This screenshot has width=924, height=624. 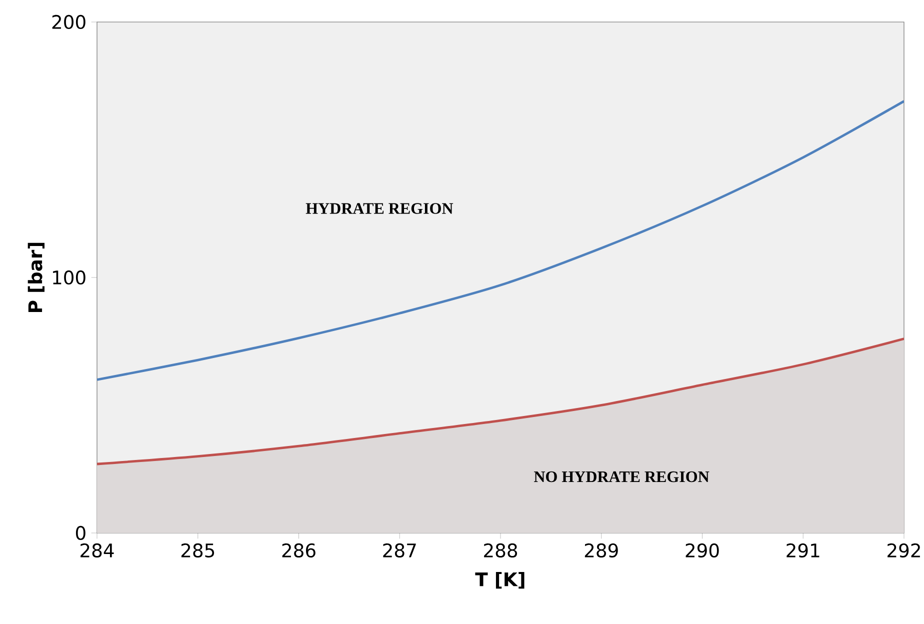 What do you see at coordinates (69, 22) in the screenshot?
I see `y-tick-label: 200` at bounding box center [69, 22].